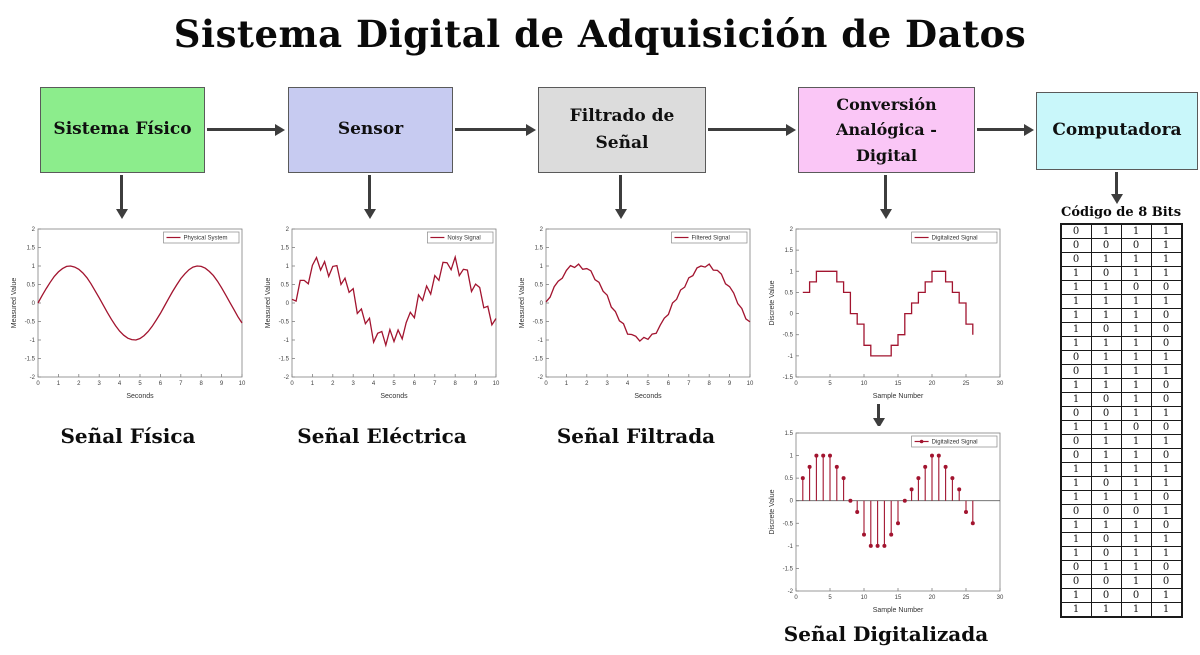  What do you see at coordinates (966, 598) in the screenshot?
I see `svg-text: 25` at bounding box center [966, 598].